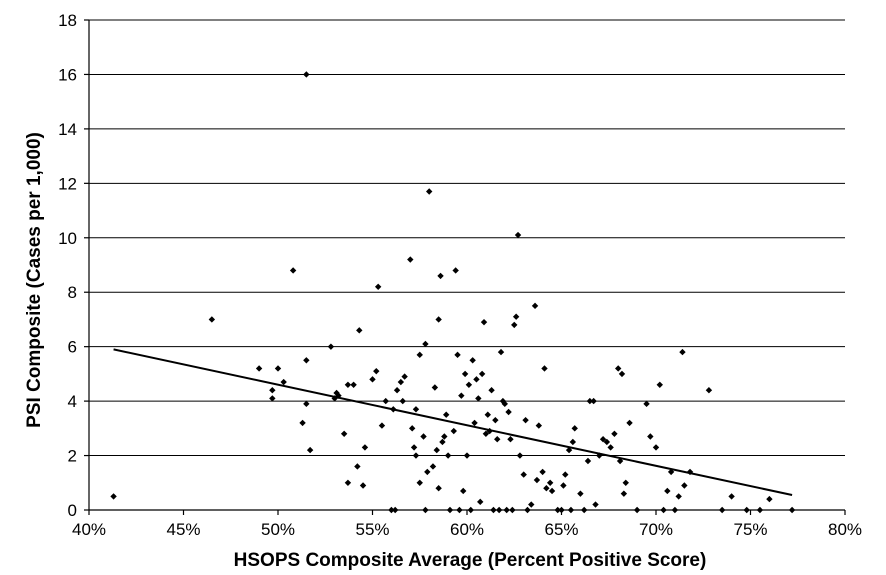 Image resolution: width=886 pixels, height=575 pixels. Describe the element at coordinates (278, 529) in the screenshot. I see `x-tick-label: 50%` at that location.